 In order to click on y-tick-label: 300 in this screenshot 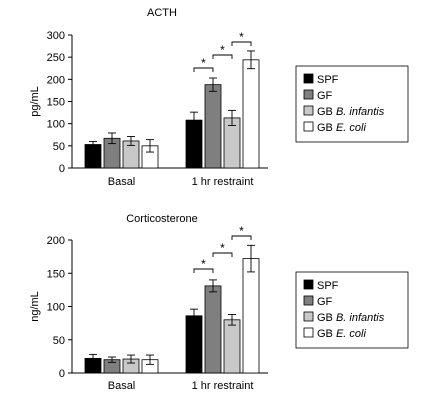, I will do `click(56, 36)`.